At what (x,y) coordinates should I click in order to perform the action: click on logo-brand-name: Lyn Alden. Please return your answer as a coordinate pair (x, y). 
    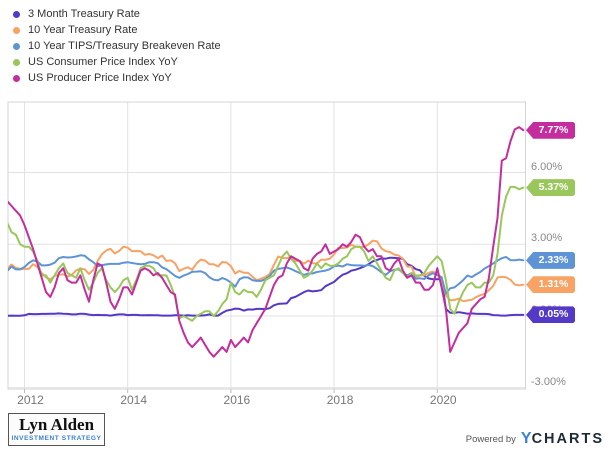
    Looking at the image, I should click on (56, 424).